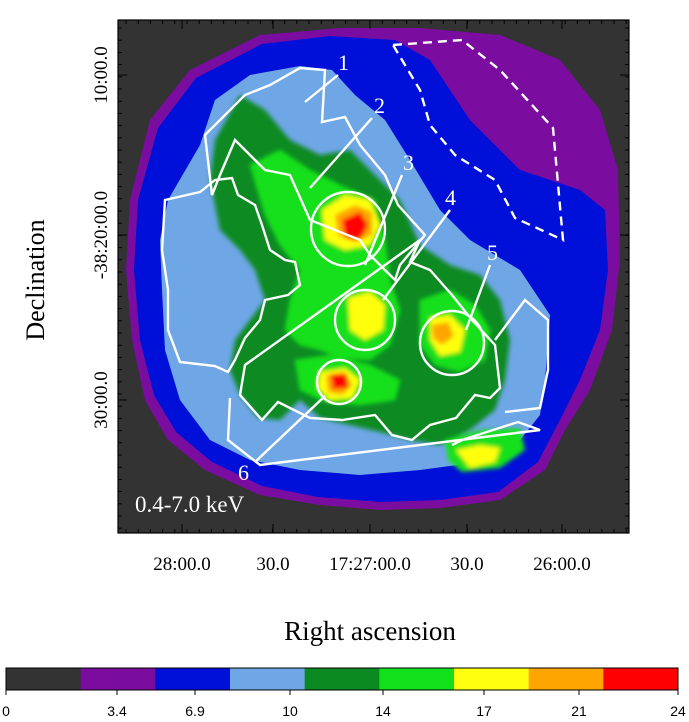 This screenshot has width=689, height=722. I want to click on region-label-5: 5, so click(492, 252).